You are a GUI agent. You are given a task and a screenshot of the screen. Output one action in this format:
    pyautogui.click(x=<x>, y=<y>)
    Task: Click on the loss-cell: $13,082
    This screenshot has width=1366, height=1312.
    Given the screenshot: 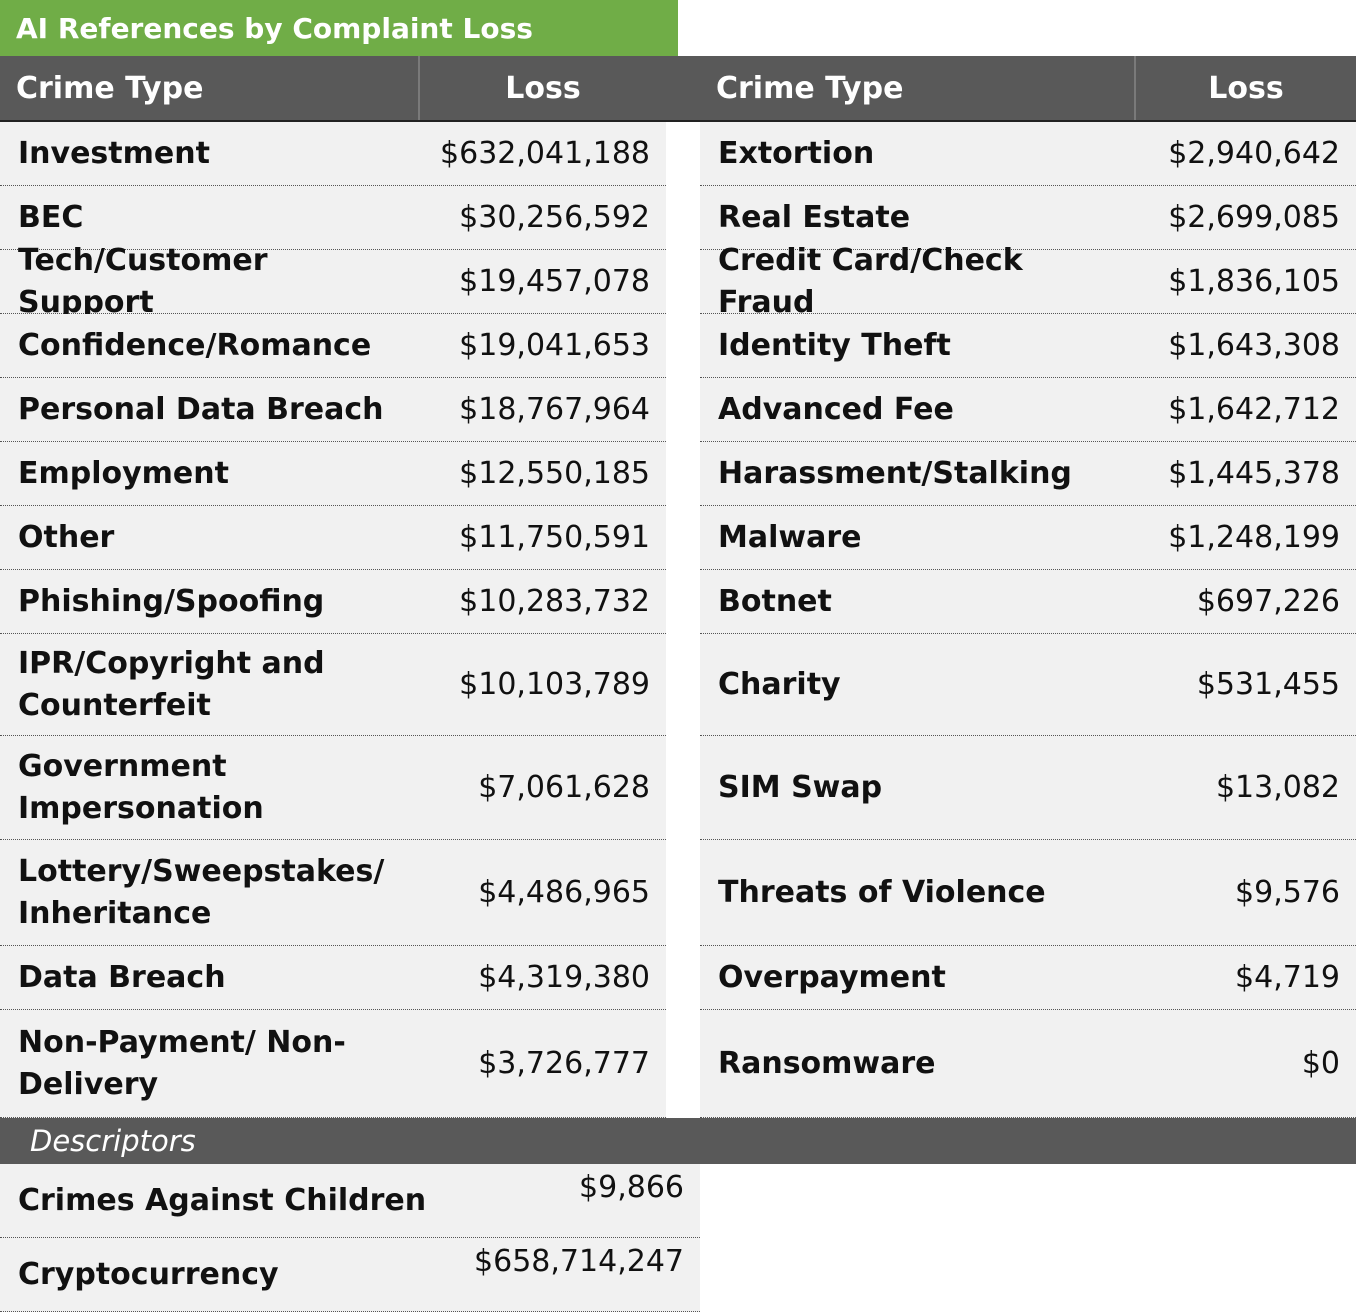 What is the action you would take?
    pyautogui.click(x=1277, y=787)
    